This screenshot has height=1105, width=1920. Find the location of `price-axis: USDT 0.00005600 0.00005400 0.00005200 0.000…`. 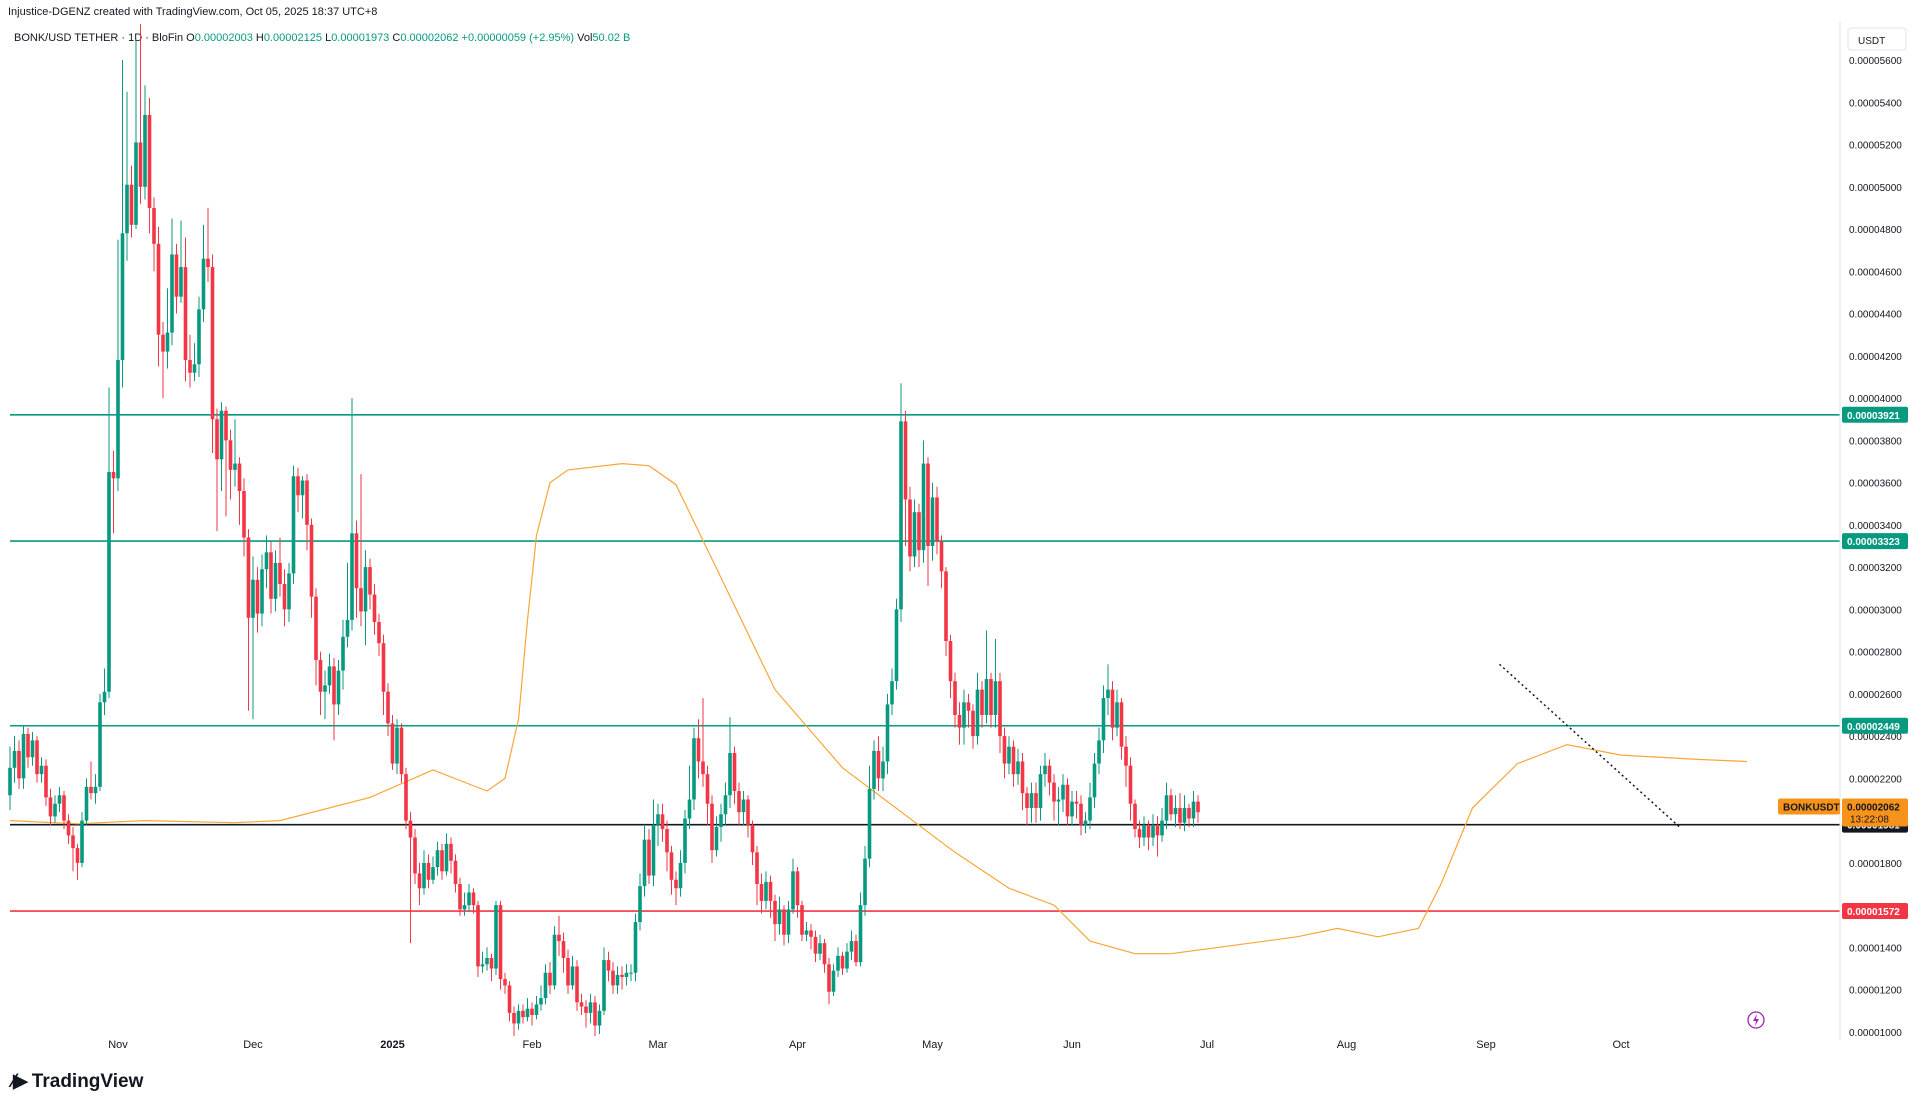

price-axis: USDT 0.00005600 0.00005400 0.00005200 0.000… is located at coordinates (1873, 531).